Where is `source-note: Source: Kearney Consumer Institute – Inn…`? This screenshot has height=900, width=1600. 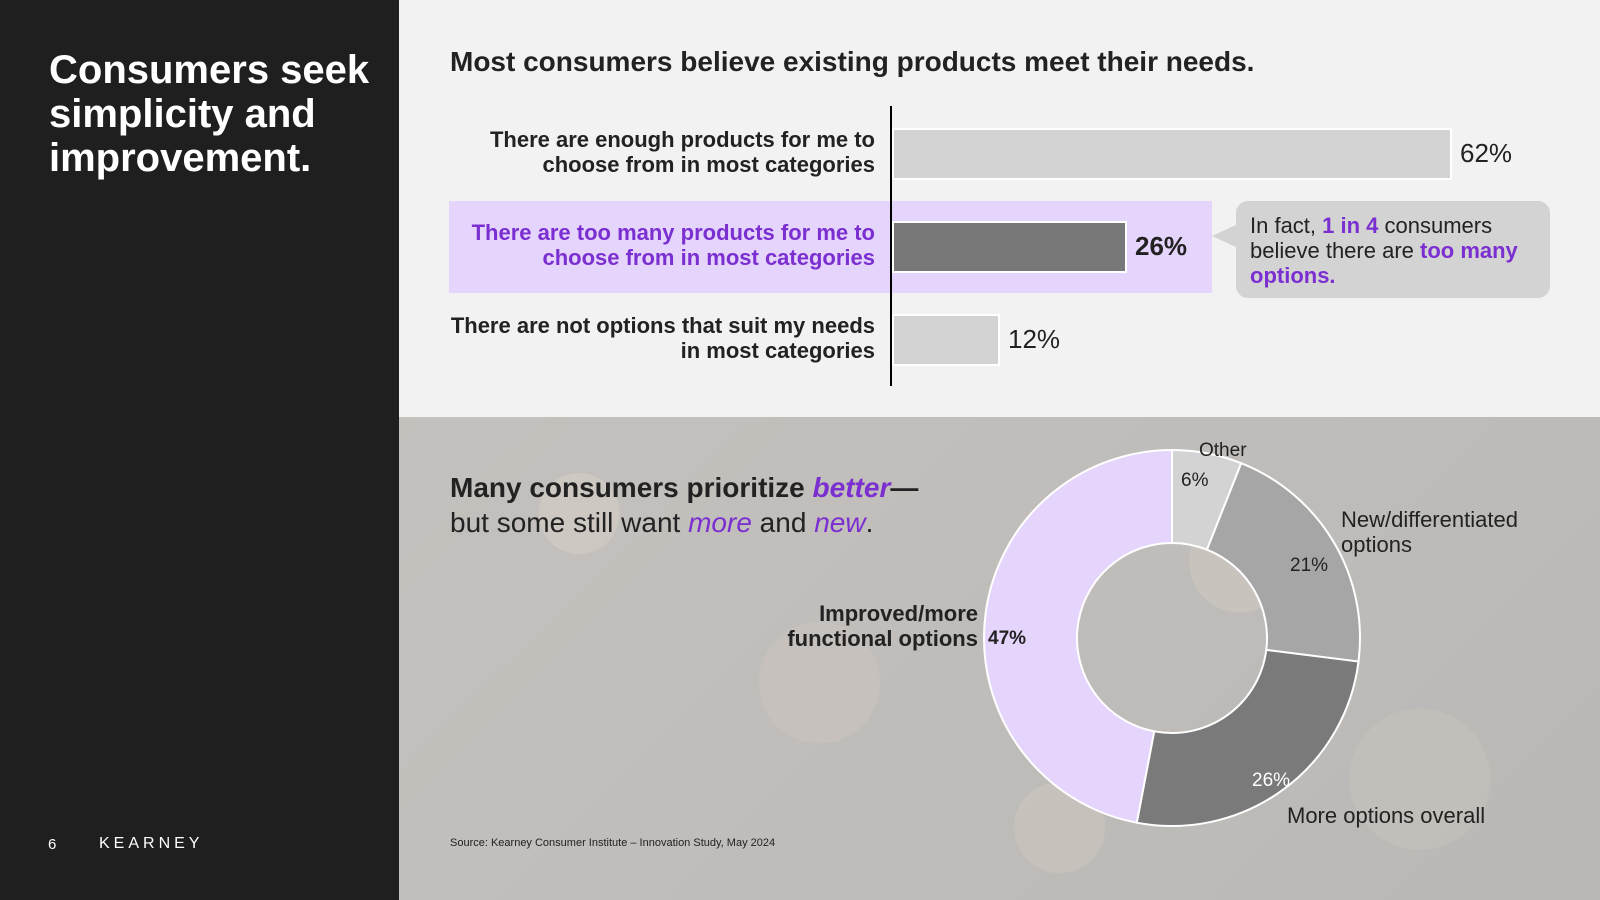
source-note: Source: Kearney Consumer Institute – Inn… is located at coordinates (613, 843).